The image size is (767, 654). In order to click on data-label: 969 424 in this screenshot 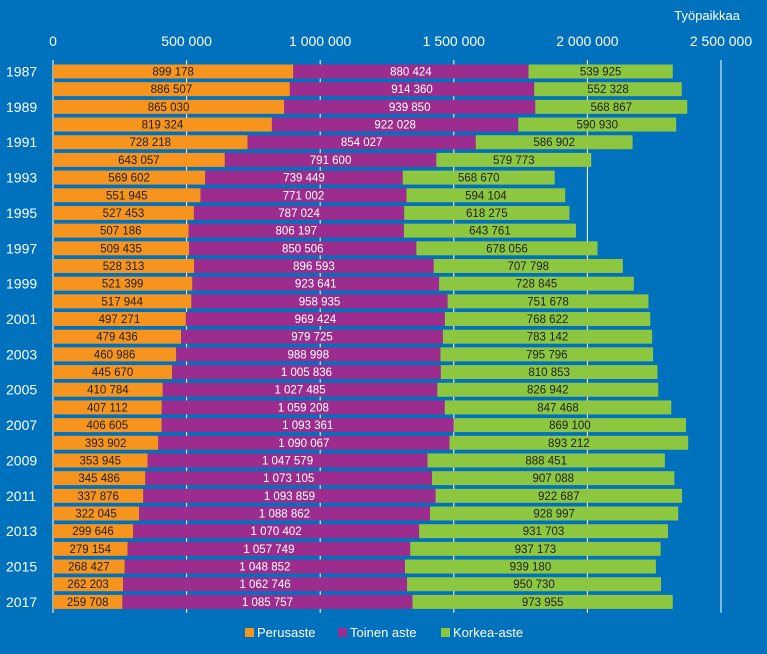, I will do `click(316, 320)`.